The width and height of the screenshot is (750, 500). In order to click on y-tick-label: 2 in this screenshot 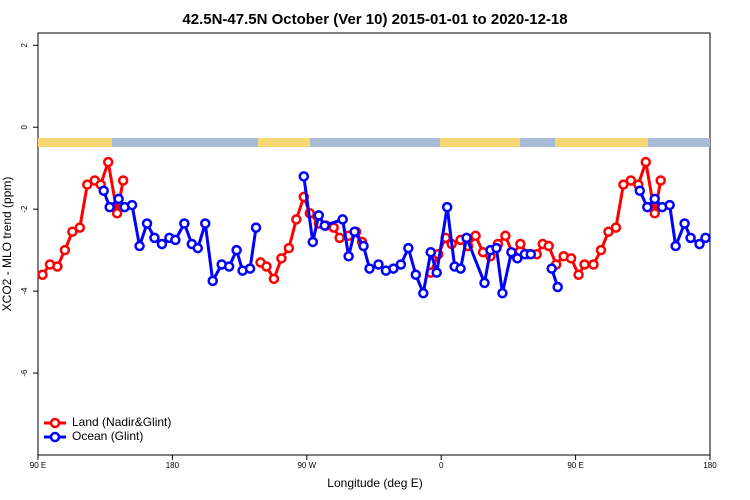, I will do `click(24, 45)`.